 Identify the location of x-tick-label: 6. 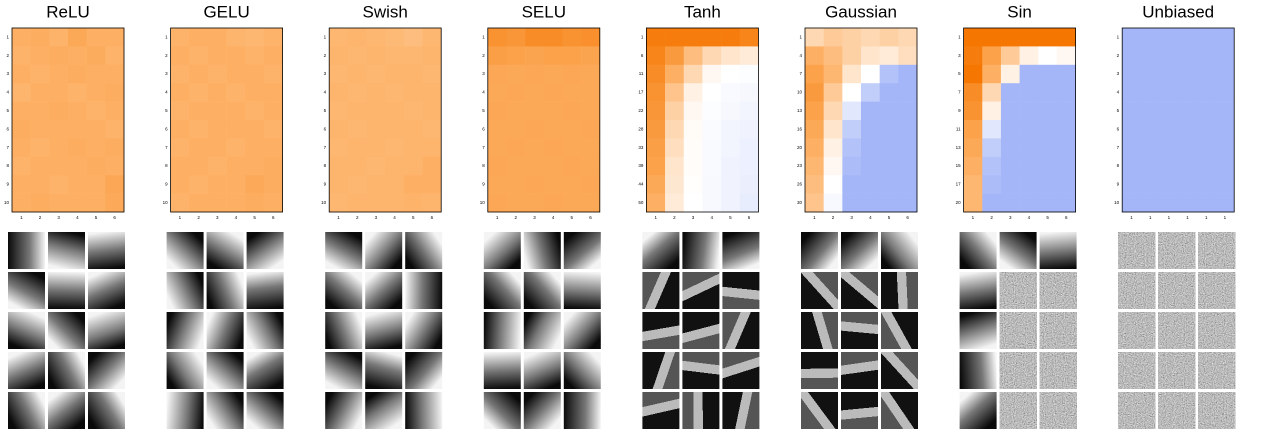
(1066, 217).